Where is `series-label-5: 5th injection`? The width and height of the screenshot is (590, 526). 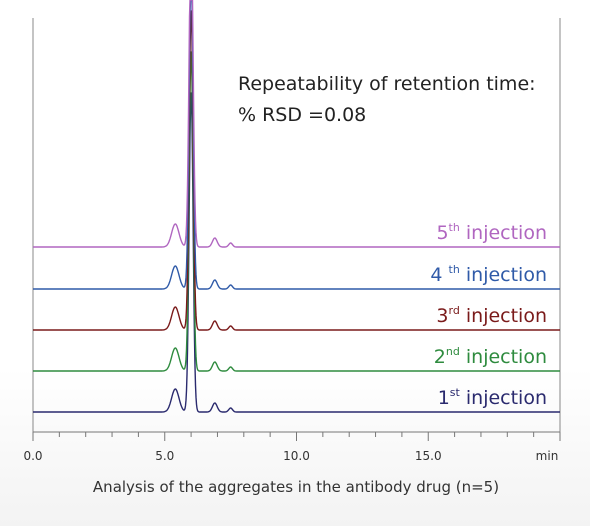
series-label-5: 5th injection is located at coordinates (491, 232).